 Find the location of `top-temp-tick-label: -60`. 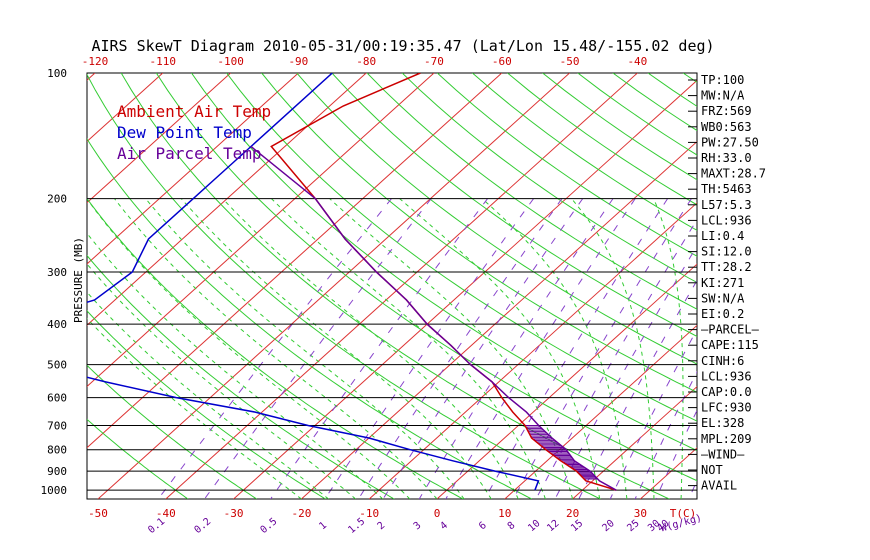

top-temp-tick-label: -60 is located at coordinates (502, 61).